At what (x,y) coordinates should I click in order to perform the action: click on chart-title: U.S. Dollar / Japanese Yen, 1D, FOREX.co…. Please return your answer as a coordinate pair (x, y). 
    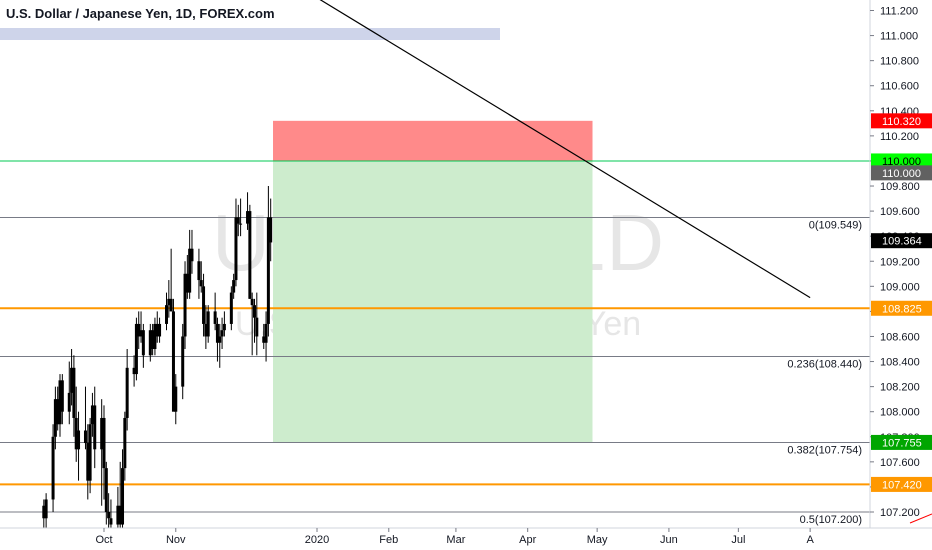
    Looking at the image, I should click on (140, 13).